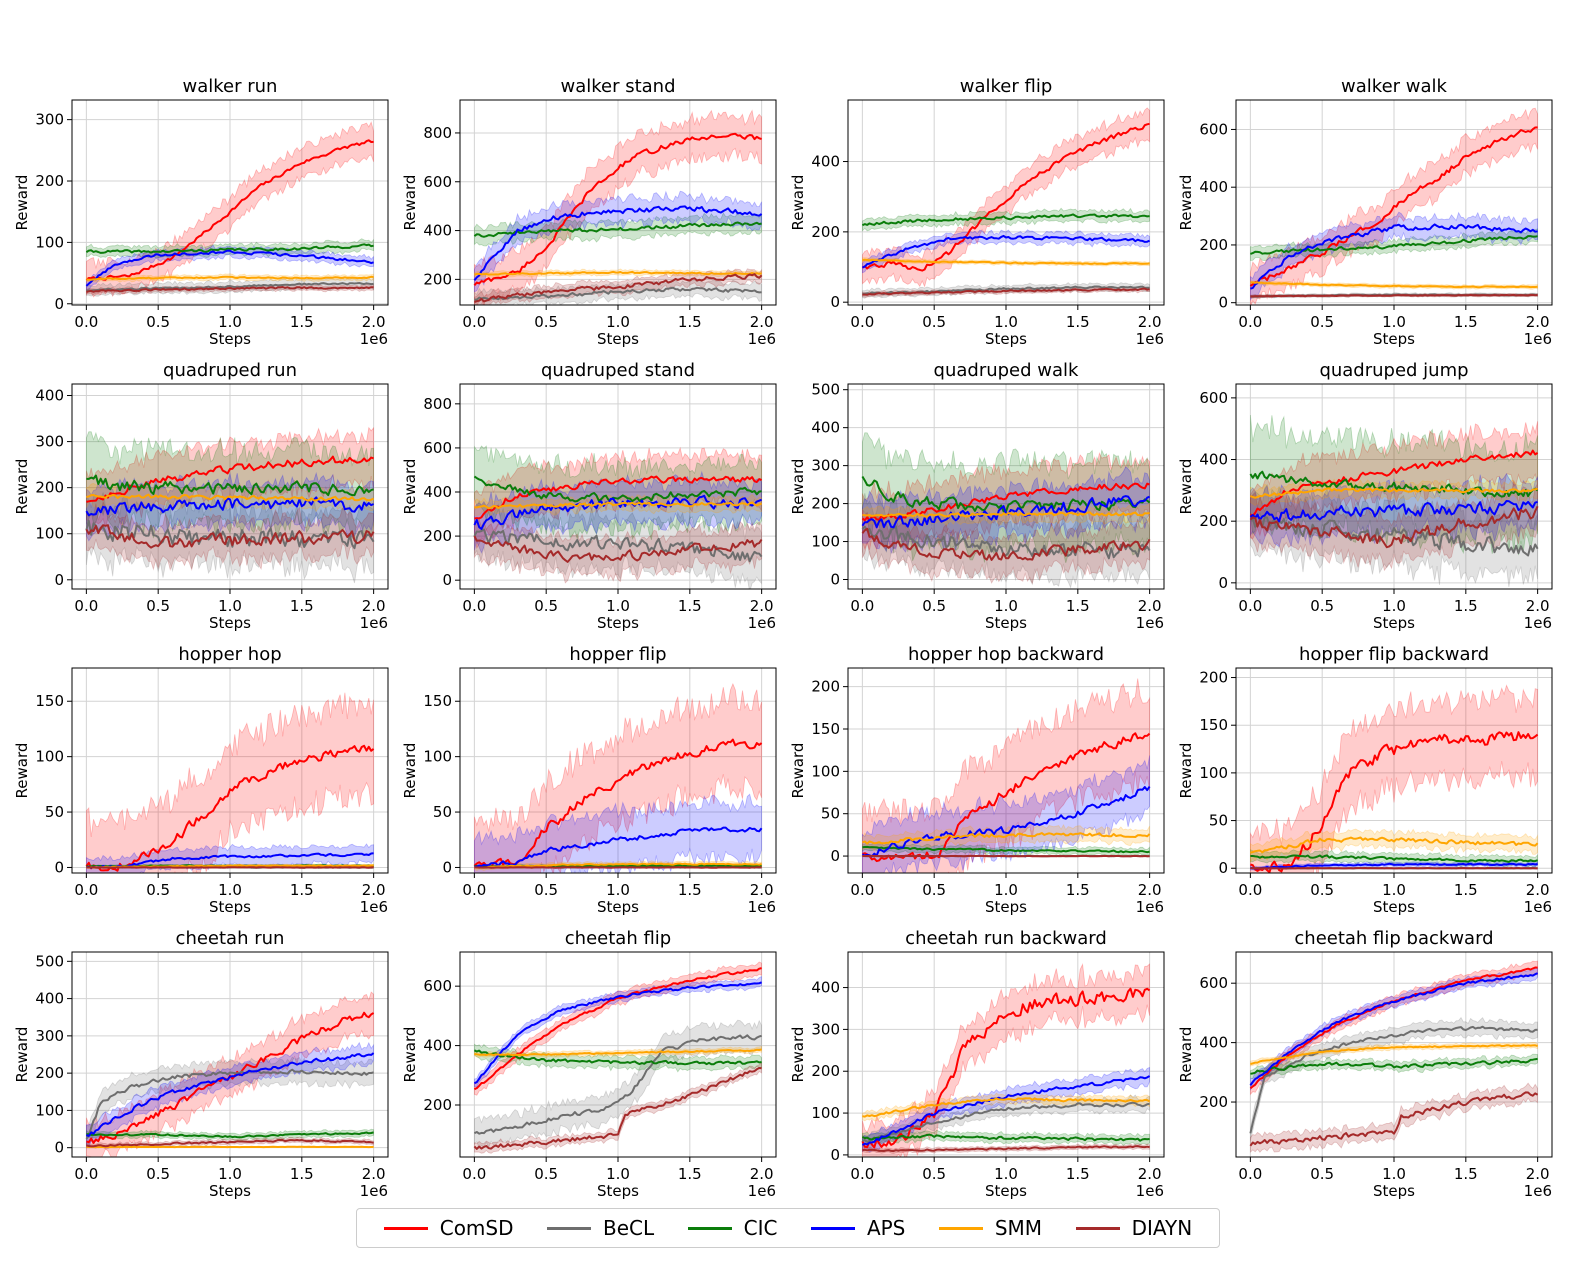 This screenshot has height=1262, width=1578. What do you see at coordinates (617, 654) in the screenshot?
I see `chart-title: hopper flip` at bounding box center [617, 654].